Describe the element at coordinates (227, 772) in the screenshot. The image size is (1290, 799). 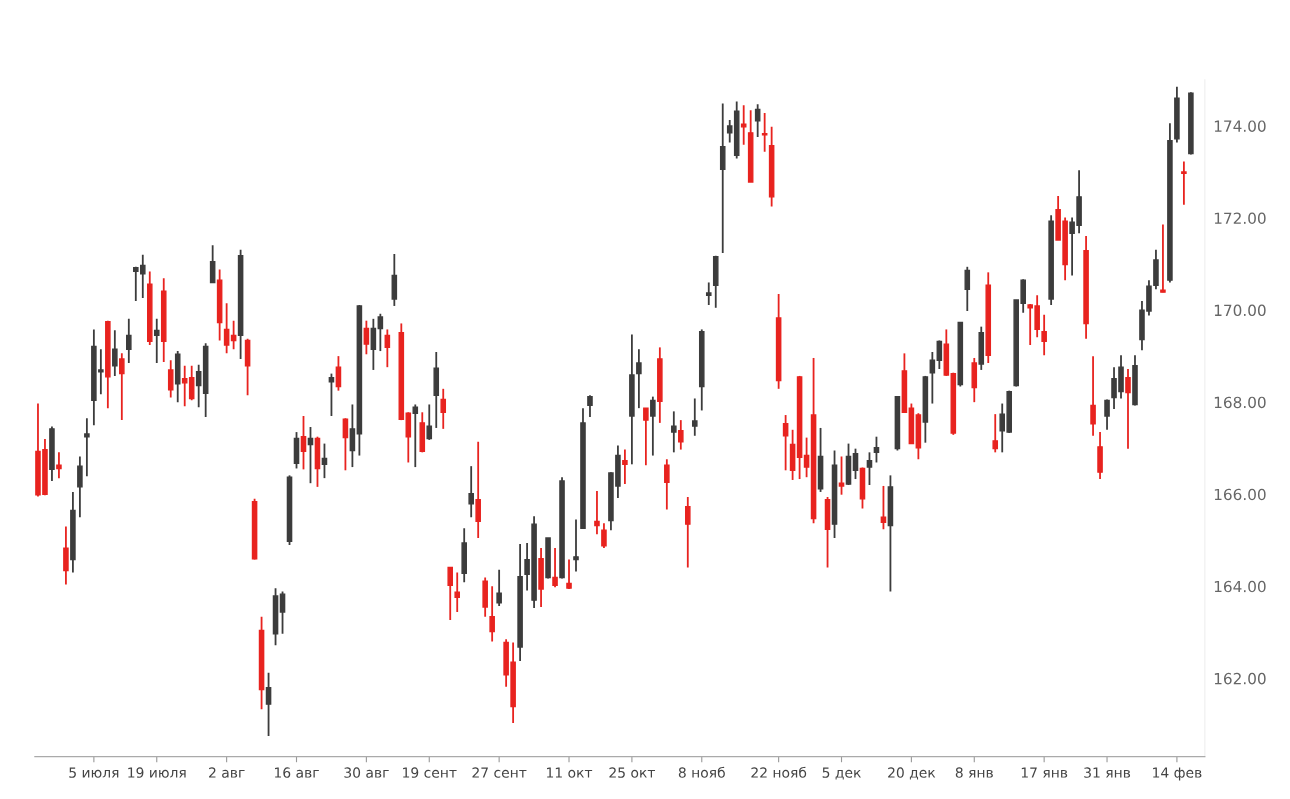
I see `x-tick-label: 2 авг` at that location.